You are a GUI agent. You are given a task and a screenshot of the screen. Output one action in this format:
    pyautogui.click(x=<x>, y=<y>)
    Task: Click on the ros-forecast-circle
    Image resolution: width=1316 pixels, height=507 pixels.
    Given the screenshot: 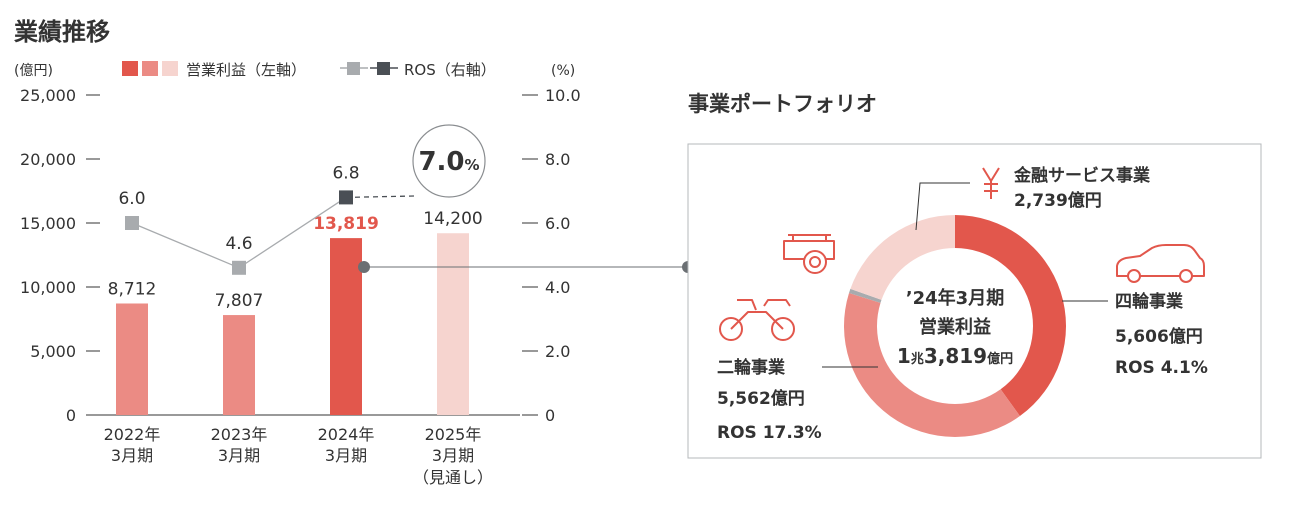 What is the action you would take?
    pyautogui.click(x=449, y=161)
    